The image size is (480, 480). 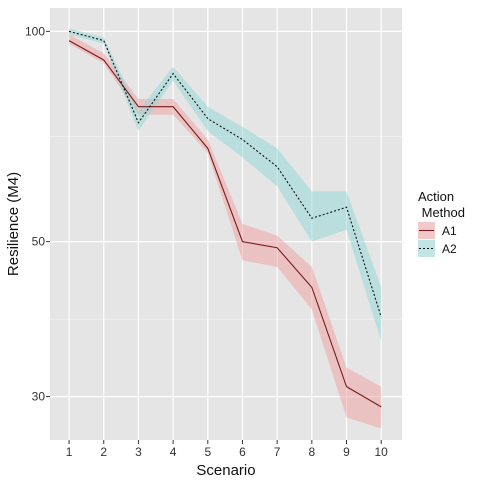 I want to click on x-tick-label: 7, so click(x=277, y=452).